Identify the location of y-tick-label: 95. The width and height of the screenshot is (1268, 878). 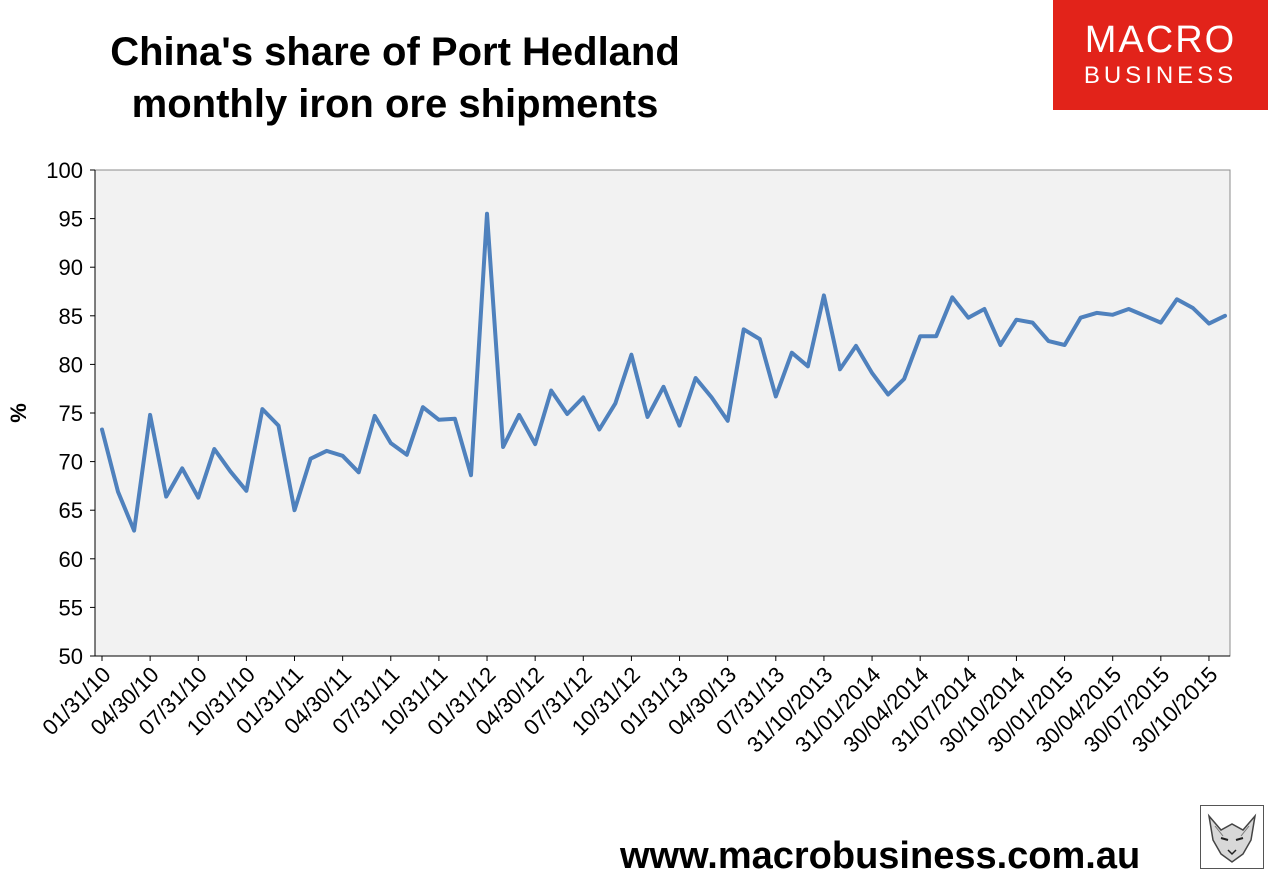
(71, 219).